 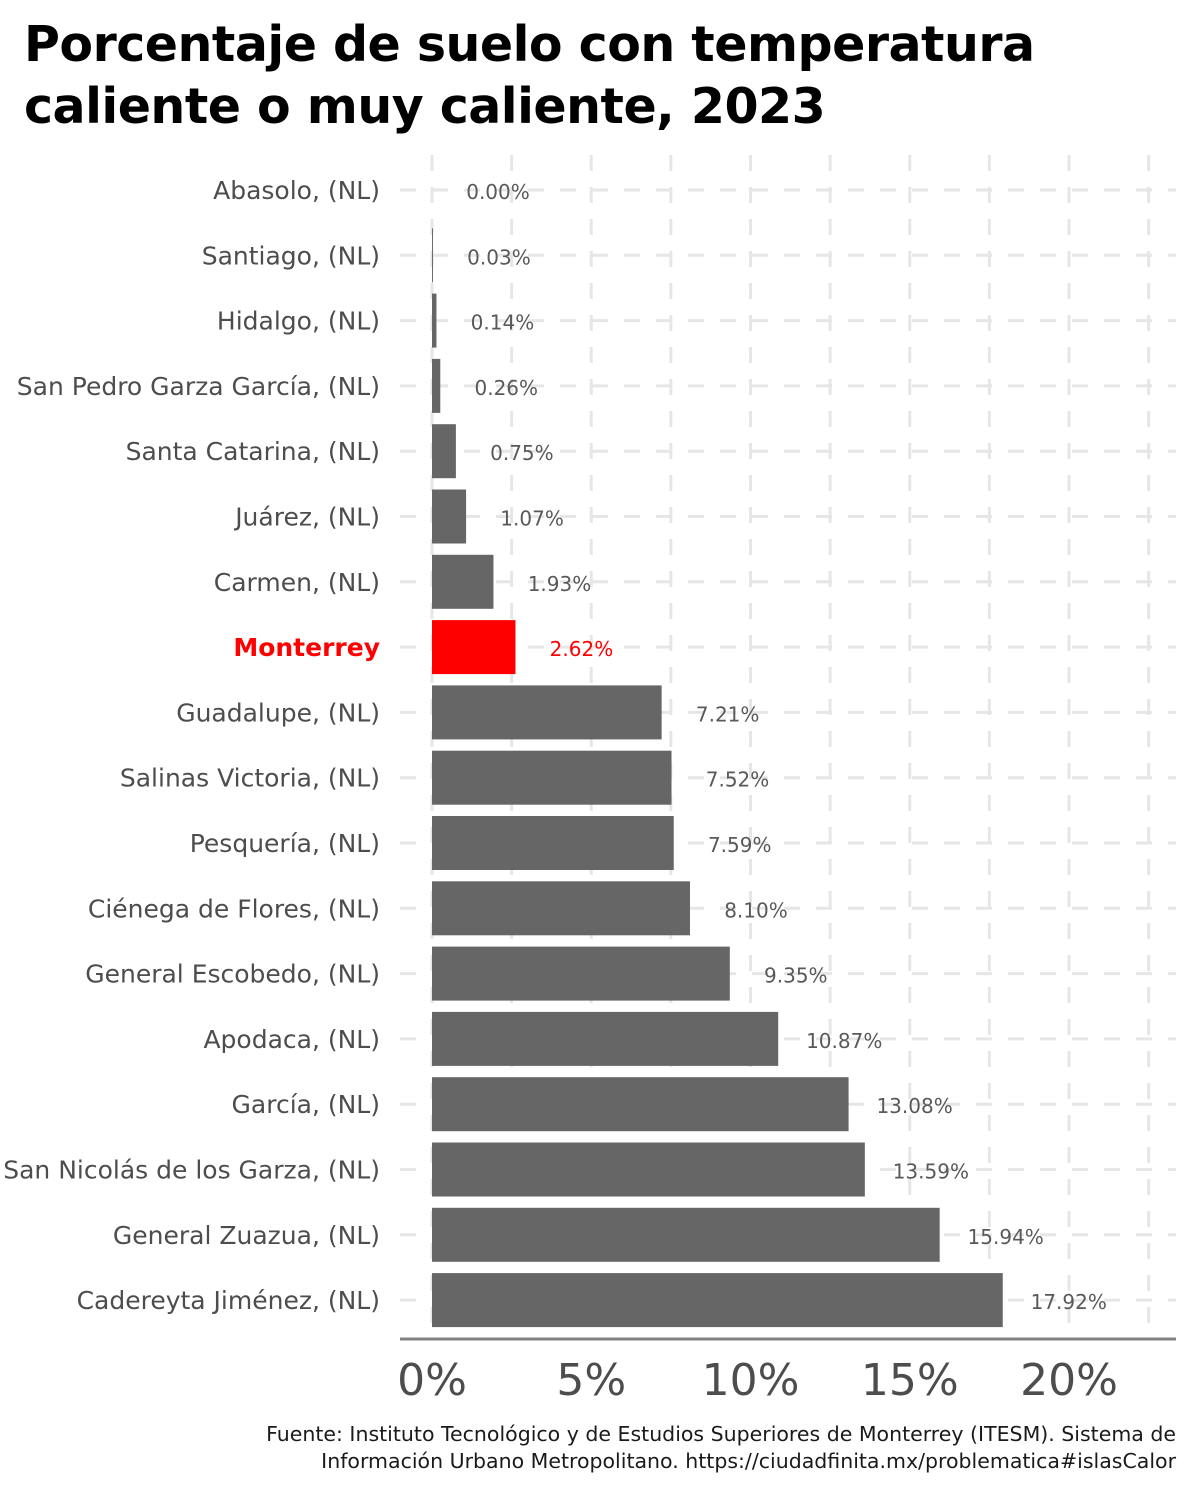 What do you see at coordinates (738, 780) in the screenshot?
I see `value-label: 7.52%` at bounding box center [738, 780].